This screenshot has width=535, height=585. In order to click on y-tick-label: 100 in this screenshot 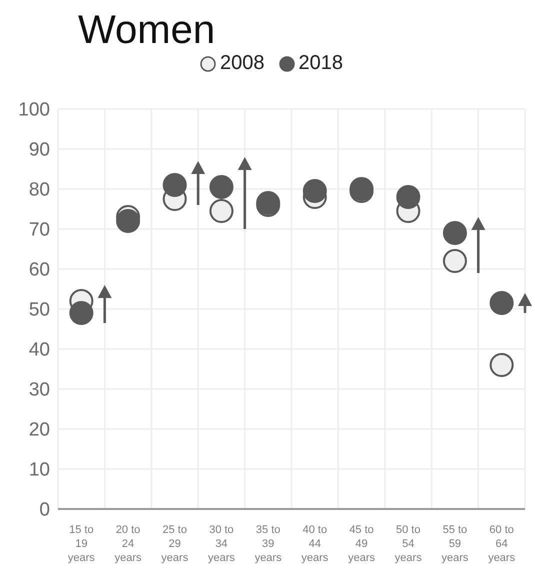, I will do `click(34, 110)`.